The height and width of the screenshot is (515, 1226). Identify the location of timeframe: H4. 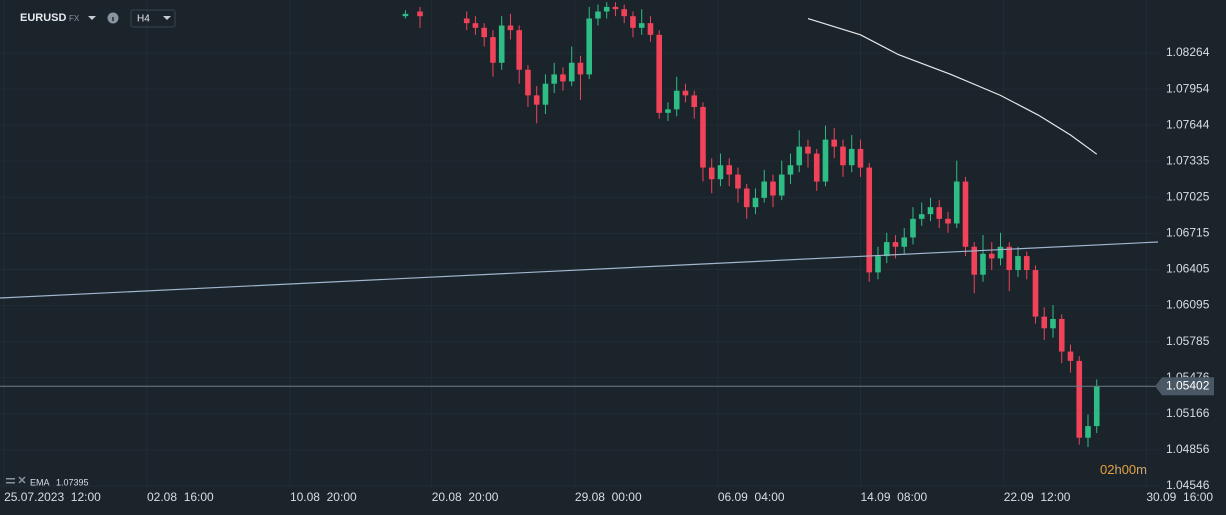
(143, 19).